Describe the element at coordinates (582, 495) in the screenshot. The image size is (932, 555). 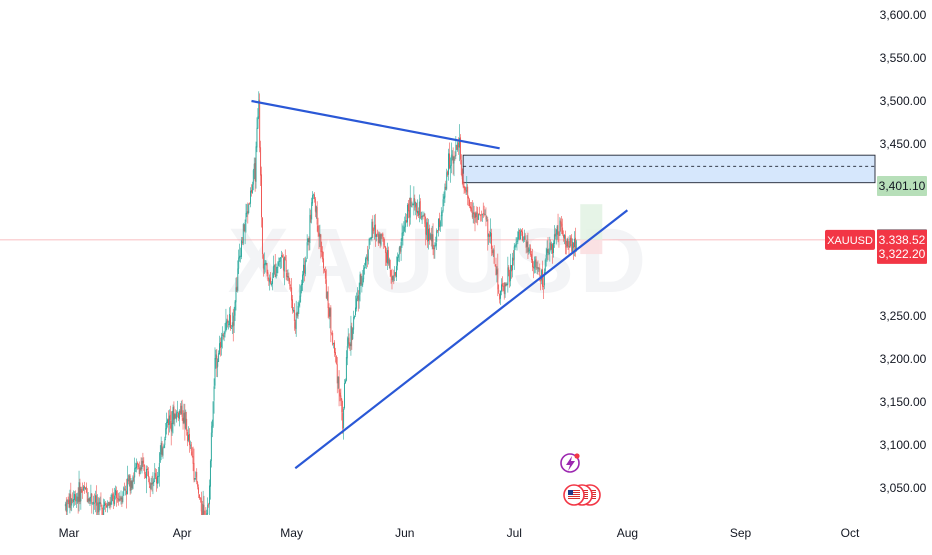
I see `us-flag-icon-group` at that location.